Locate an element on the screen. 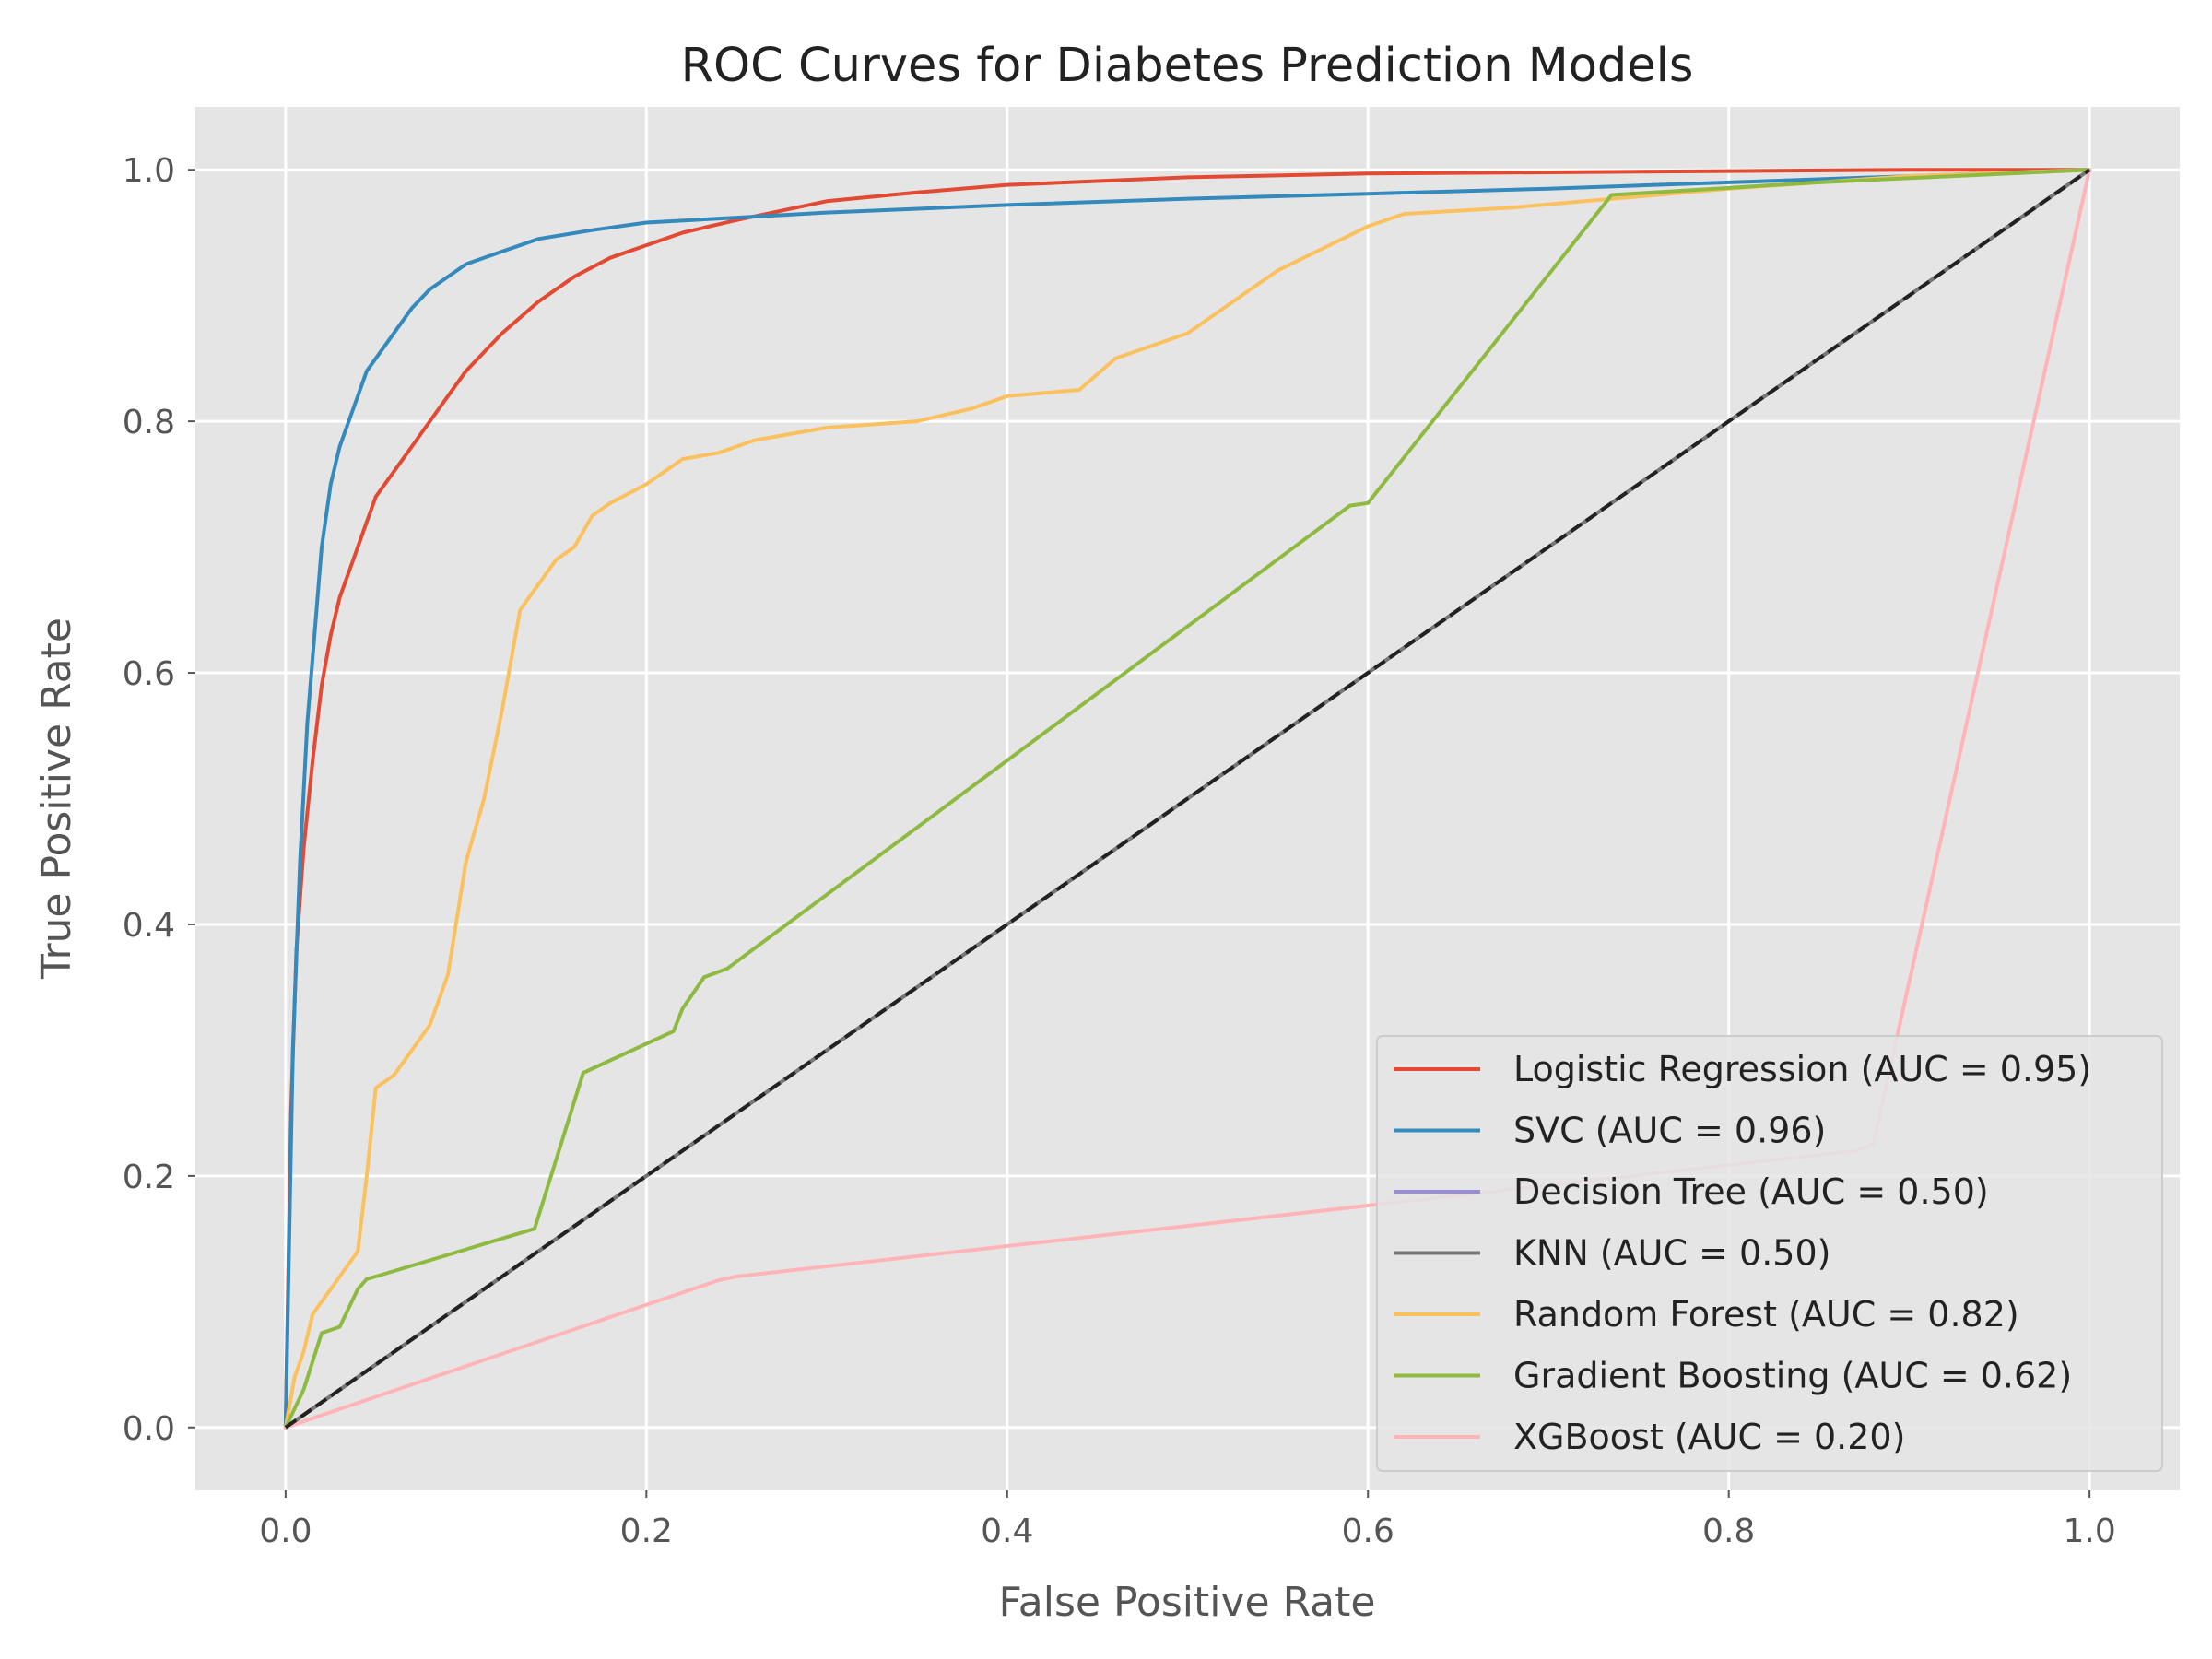 The height and width of the screenshot is (1659, 2212). legend-label: Gradient Boosting (AUC = 0.62) is located at coordinates (1792, 1376).